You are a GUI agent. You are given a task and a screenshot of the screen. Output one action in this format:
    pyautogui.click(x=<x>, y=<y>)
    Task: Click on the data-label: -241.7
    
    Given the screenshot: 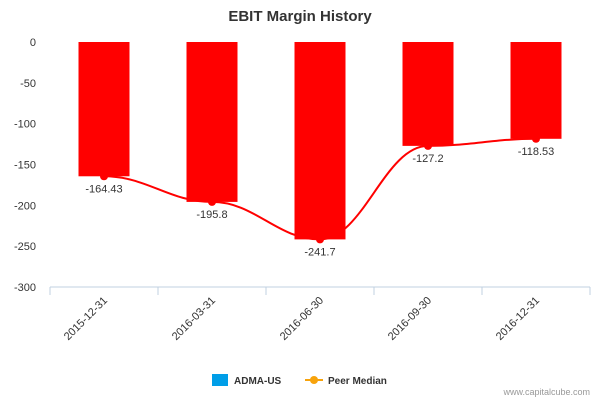 What is the action you would take?
    pyautogui.click(x=319, y=252)
    